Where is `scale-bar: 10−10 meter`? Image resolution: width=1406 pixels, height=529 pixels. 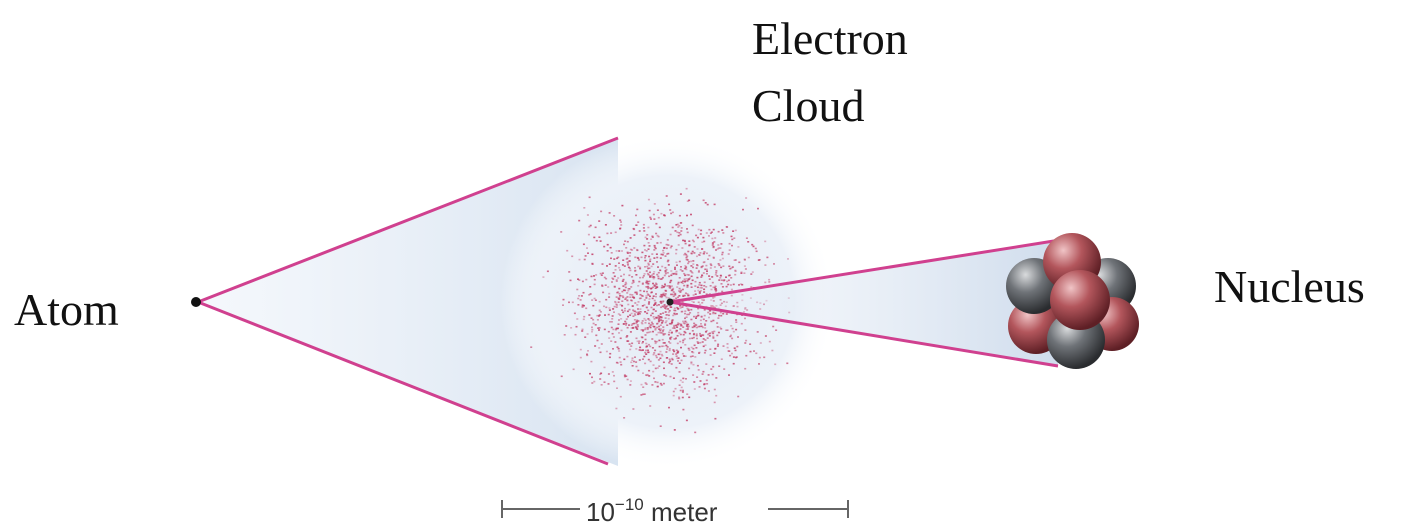 scale-bar: 10−10 meter is located at coordinates (675, 511).